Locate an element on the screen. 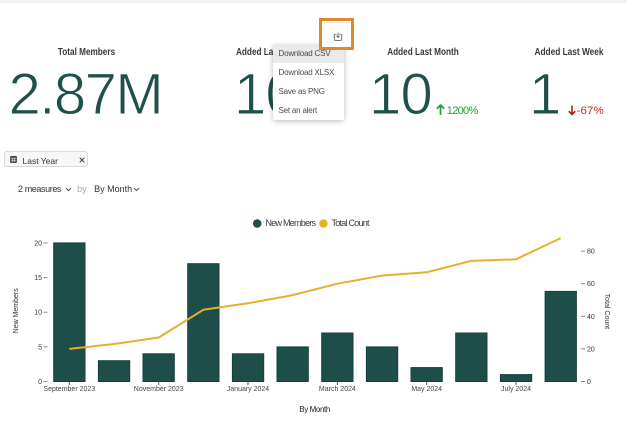  svg-text: September 2023 is located at coordinates (69, 389).